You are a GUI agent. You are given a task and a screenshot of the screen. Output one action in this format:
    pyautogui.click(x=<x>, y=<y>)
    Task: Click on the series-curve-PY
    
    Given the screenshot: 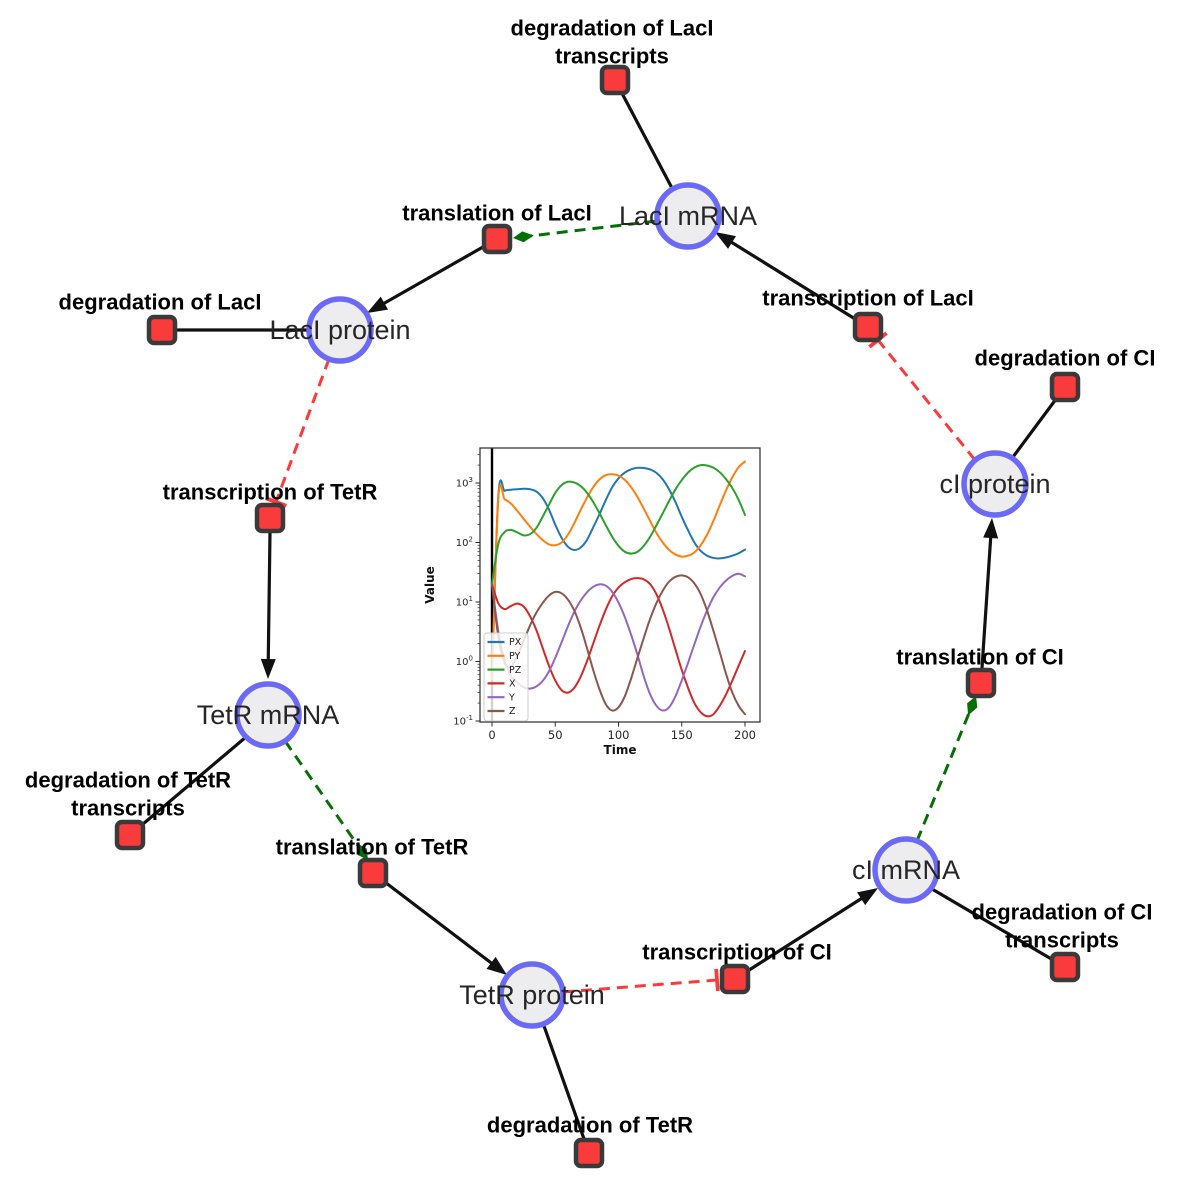 What is the action you would take?
    pyautogui.click(x=618, y=570)
    